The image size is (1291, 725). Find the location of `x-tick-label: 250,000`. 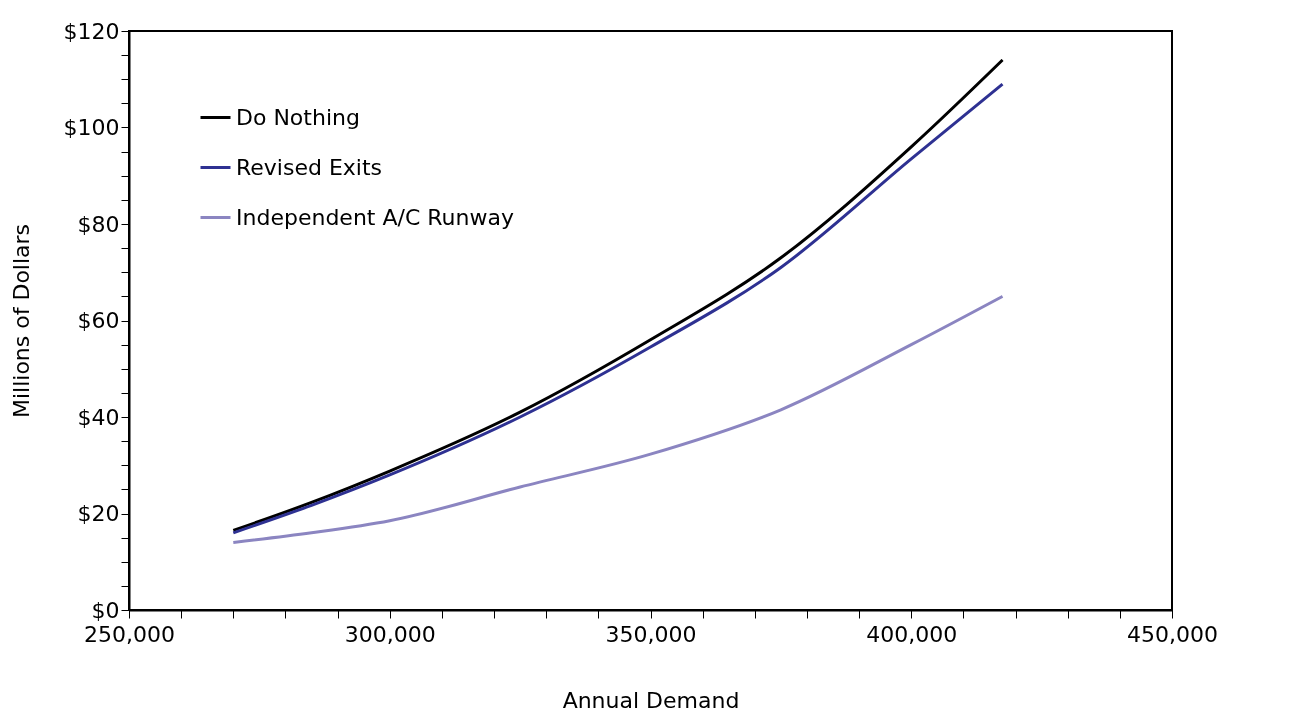

x-tick-label: 250,000 is located at coordinates (129, 634).